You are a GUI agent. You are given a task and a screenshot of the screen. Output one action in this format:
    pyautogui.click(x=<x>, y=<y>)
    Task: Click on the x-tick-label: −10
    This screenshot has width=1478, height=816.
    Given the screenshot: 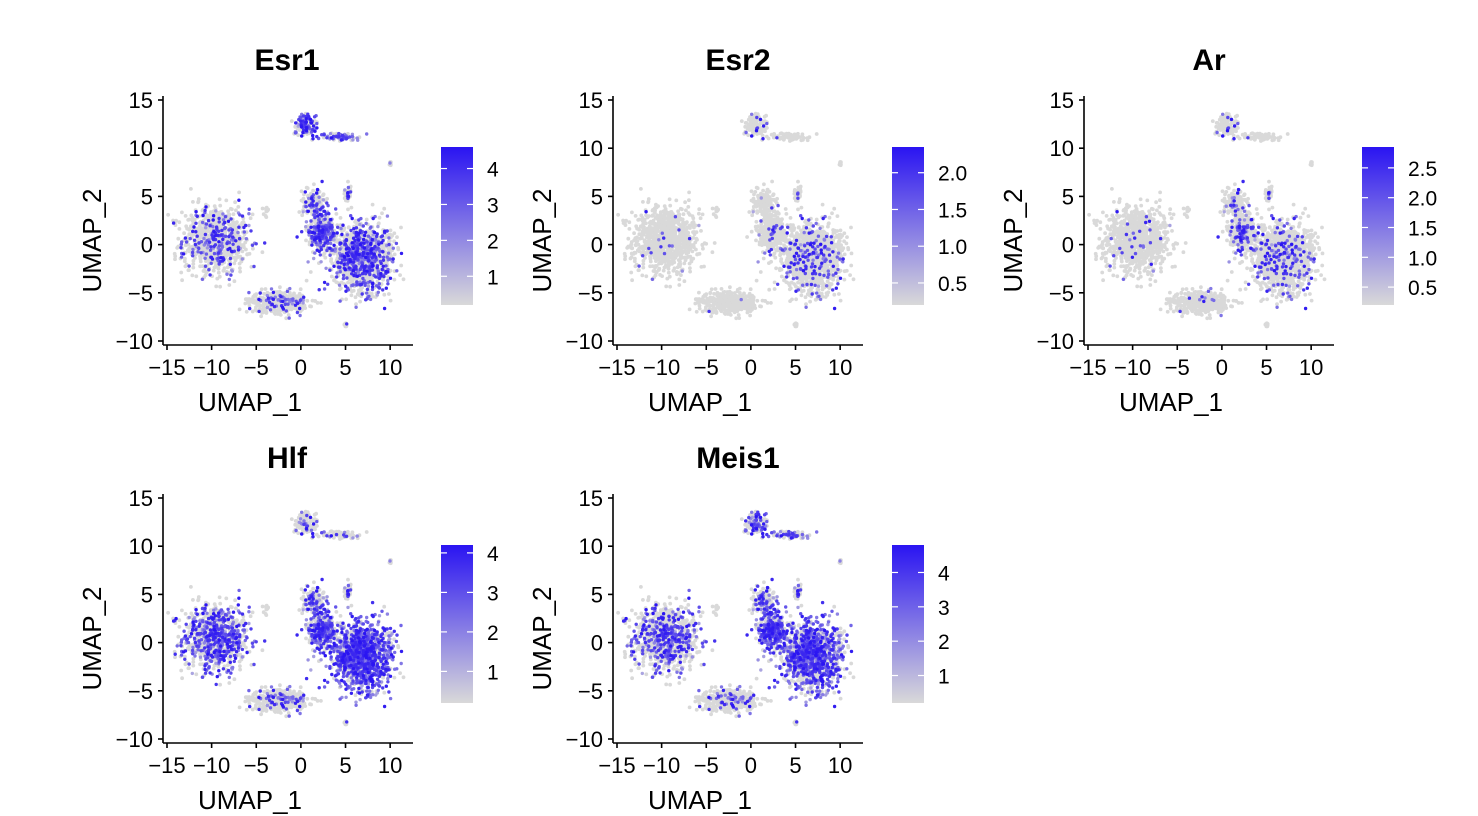 What is the action you would take?
    pyautogui.click(x=211, y=367)
    